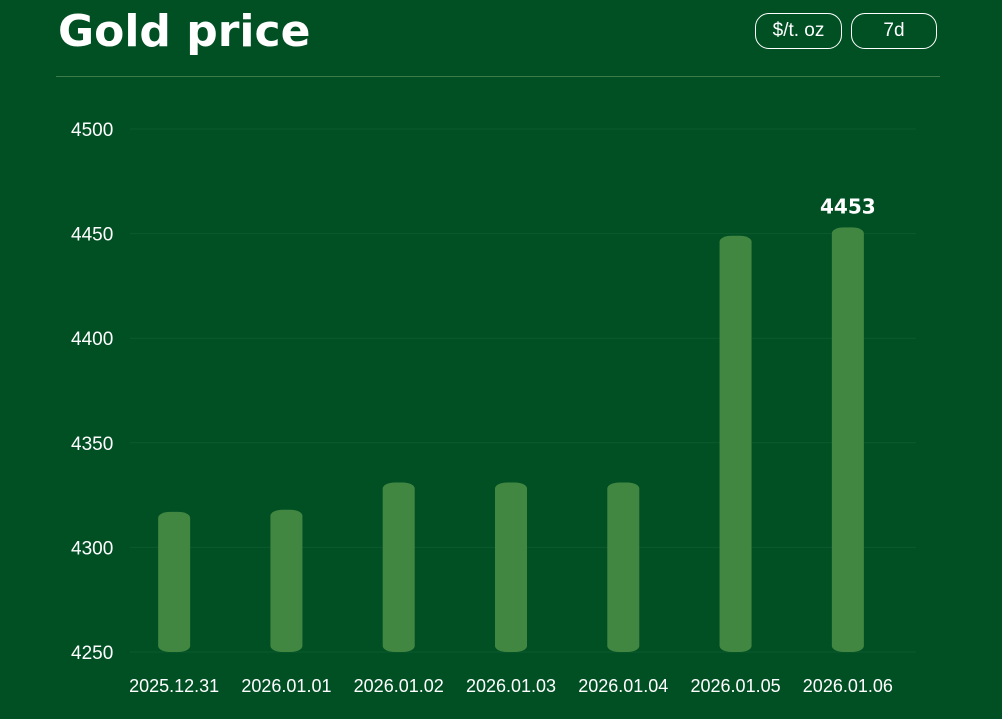 This screenshot has height=719, width=1002. What do you see at coordinates (894, 31) in the screenshot?
I see `range-selector-button: 7d` at bounding box center [894, 31].